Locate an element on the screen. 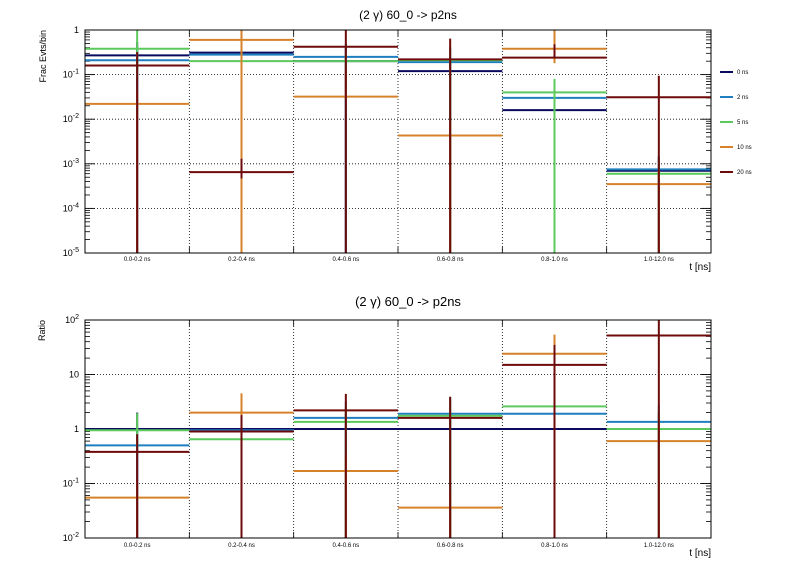 This screenshot has width=796, height=577. y-axis-label: Ratio is located at coordinates (42, 330).